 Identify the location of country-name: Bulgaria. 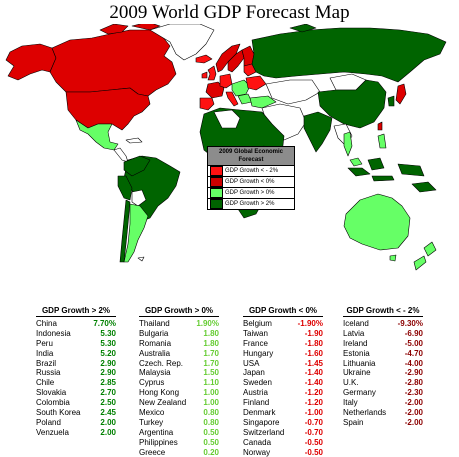
(154, 333).